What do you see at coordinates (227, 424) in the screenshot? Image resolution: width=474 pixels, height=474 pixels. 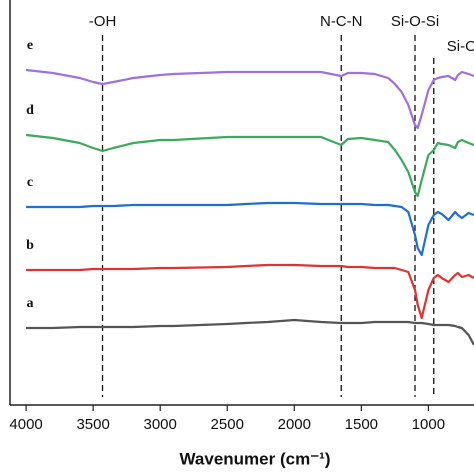 I see `x-tick-label: 2500` at bounding box center [227, 424].